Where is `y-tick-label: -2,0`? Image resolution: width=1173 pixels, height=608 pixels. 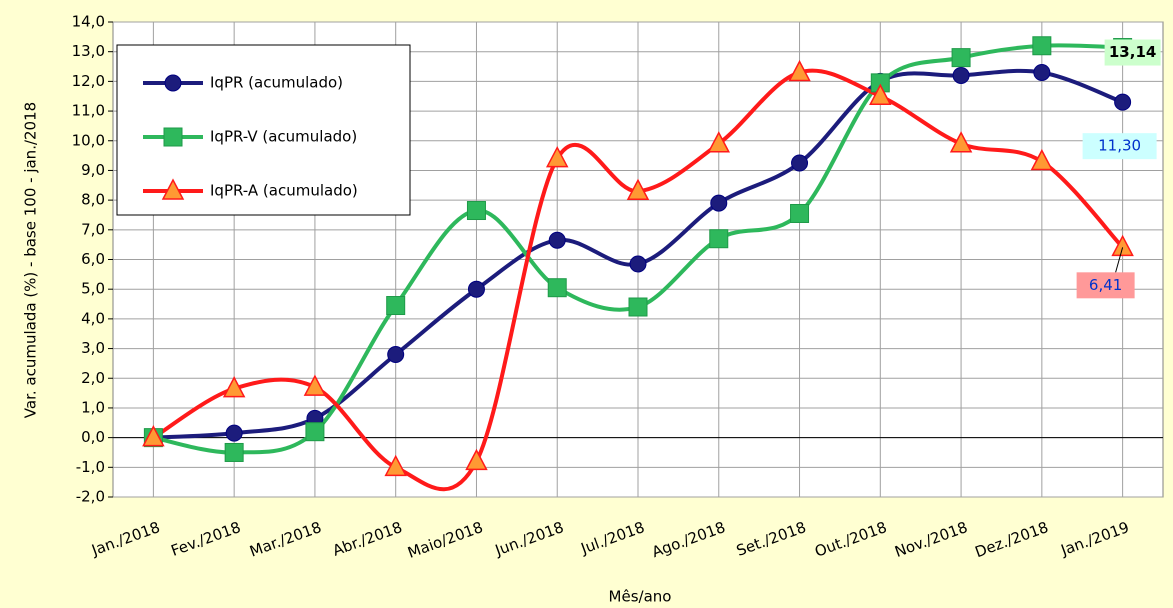
y-tick-label: -2,0 is located at coordinates (90, 497).